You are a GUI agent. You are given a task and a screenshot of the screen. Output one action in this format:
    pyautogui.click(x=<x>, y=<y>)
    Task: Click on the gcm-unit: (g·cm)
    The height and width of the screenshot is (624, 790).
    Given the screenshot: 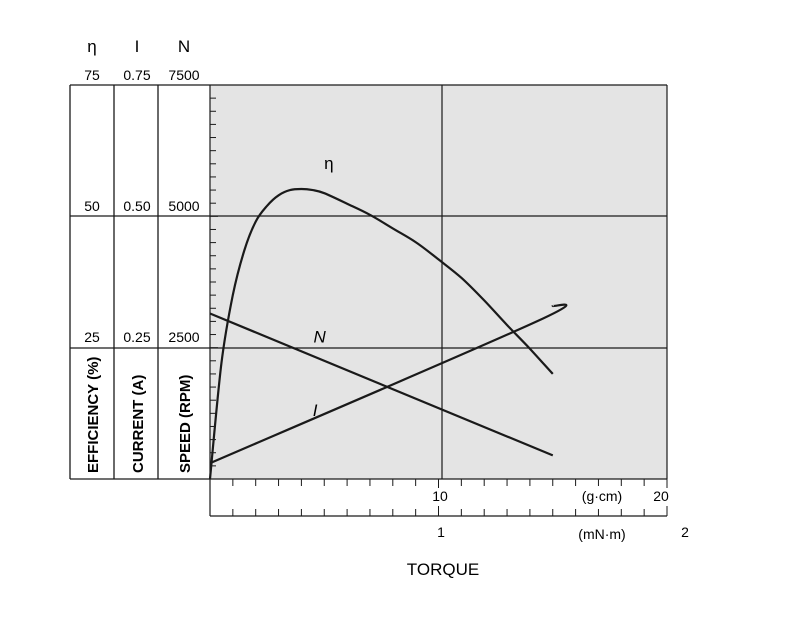 What is the action you would take?
    pyautogui.click(x=602, y=496)
    